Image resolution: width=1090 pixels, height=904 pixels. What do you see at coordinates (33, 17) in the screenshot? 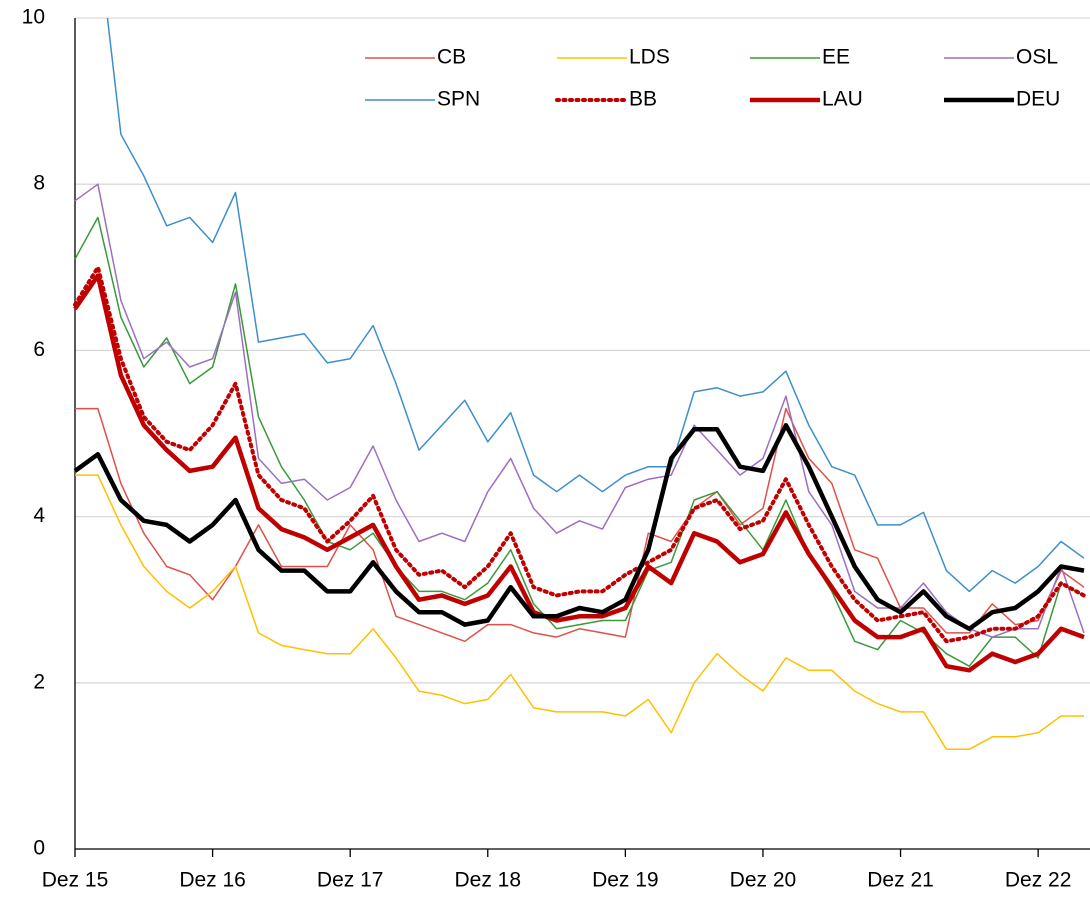
I see `y-tick-label: 10` at bounding box center [33, 17].